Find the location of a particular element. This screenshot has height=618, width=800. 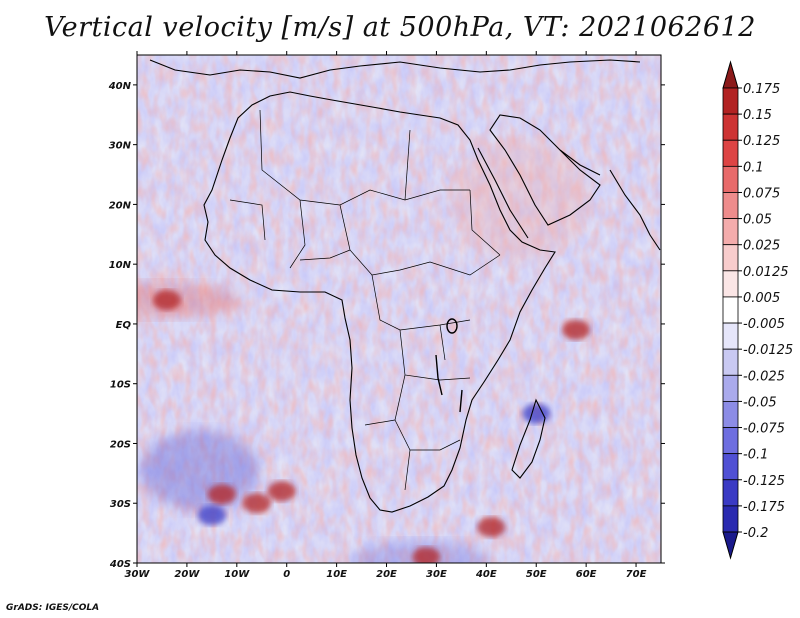

colorbar-label: 0.15 is located at coordinates (757, 115).